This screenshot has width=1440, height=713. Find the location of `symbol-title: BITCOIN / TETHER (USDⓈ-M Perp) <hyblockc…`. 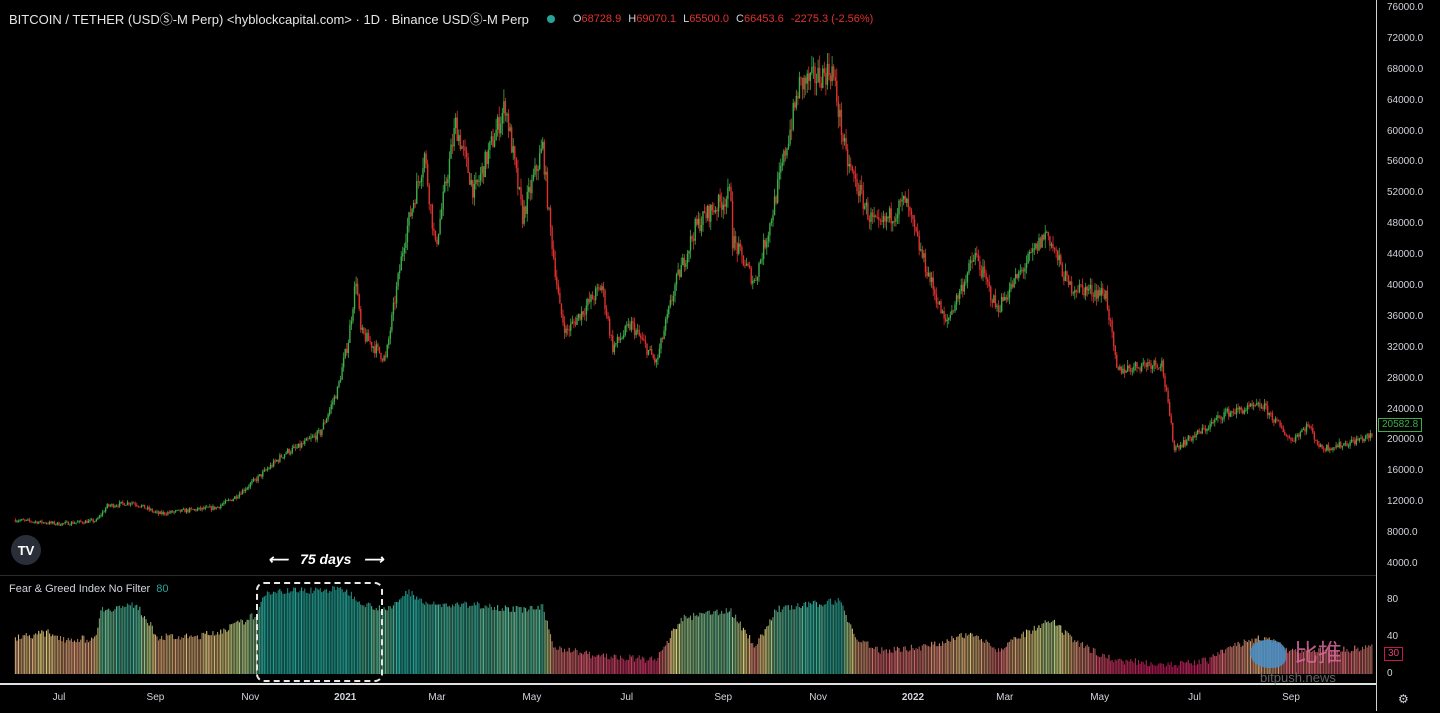

symbol-title: BITCOIN / TETHER (USDⓈ-M Perp) <hyblockc… is located at coordinates (269, 19).